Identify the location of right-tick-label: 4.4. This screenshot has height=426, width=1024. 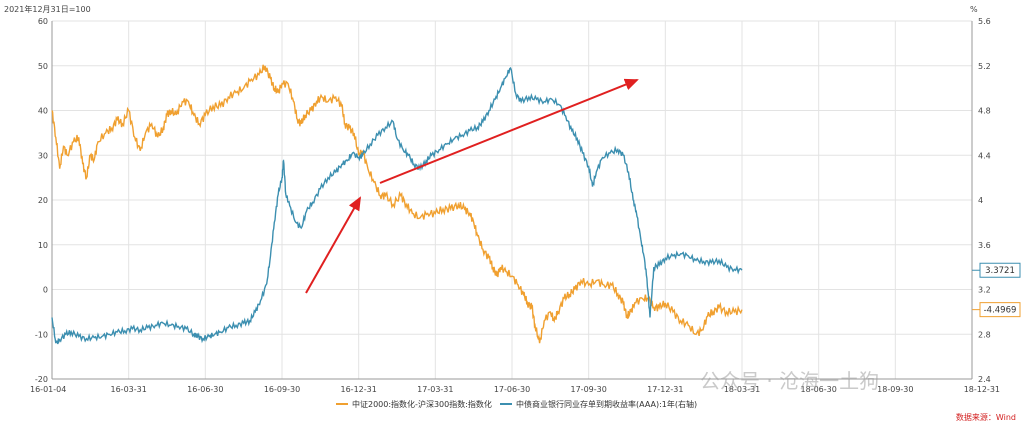
(984, 155).